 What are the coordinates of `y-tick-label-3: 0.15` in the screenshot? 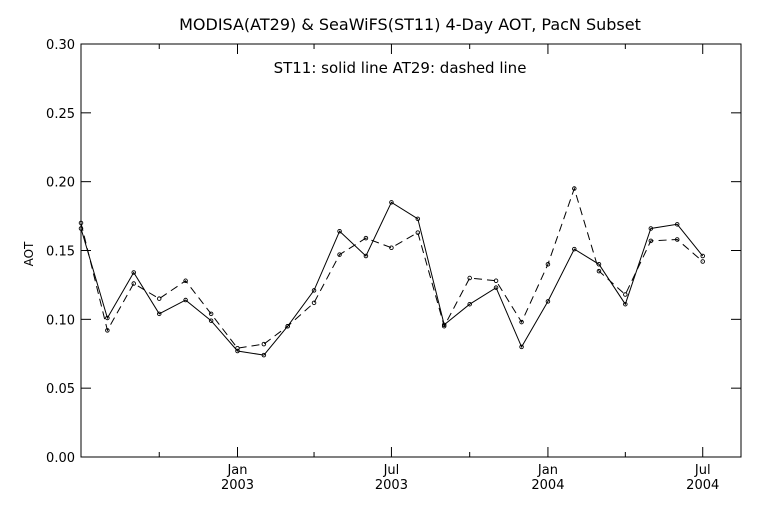 It's located at (60, 252).